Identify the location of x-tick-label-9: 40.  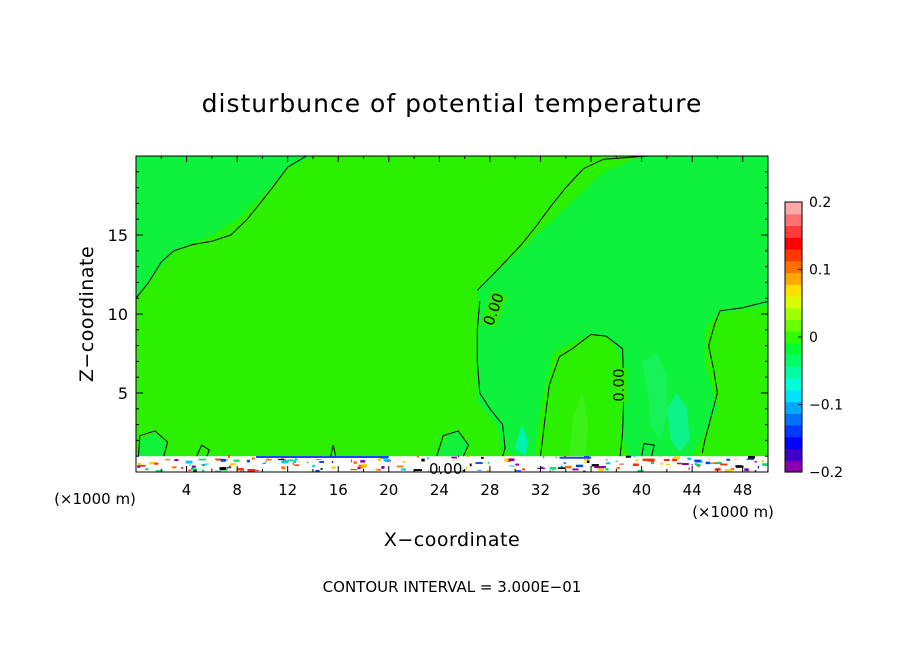
(641, 490).